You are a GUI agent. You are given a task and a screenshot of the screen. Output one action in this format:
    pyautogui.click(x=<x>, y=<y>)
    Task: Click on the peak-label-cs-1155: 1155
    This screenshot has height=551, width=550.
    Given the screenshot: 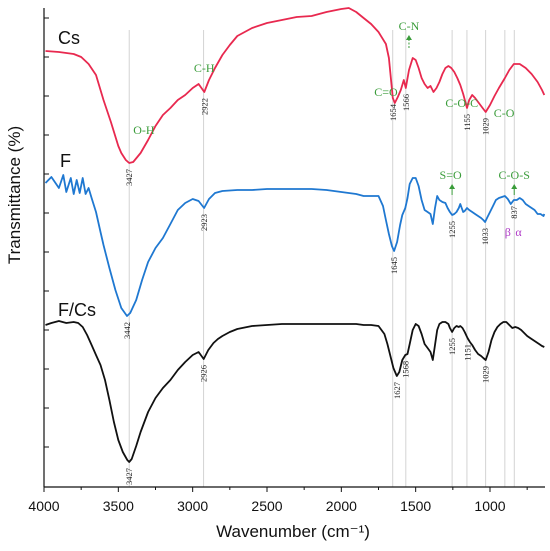 What is the action you would take?
    pyautogui.click(x=467, y=122)
    